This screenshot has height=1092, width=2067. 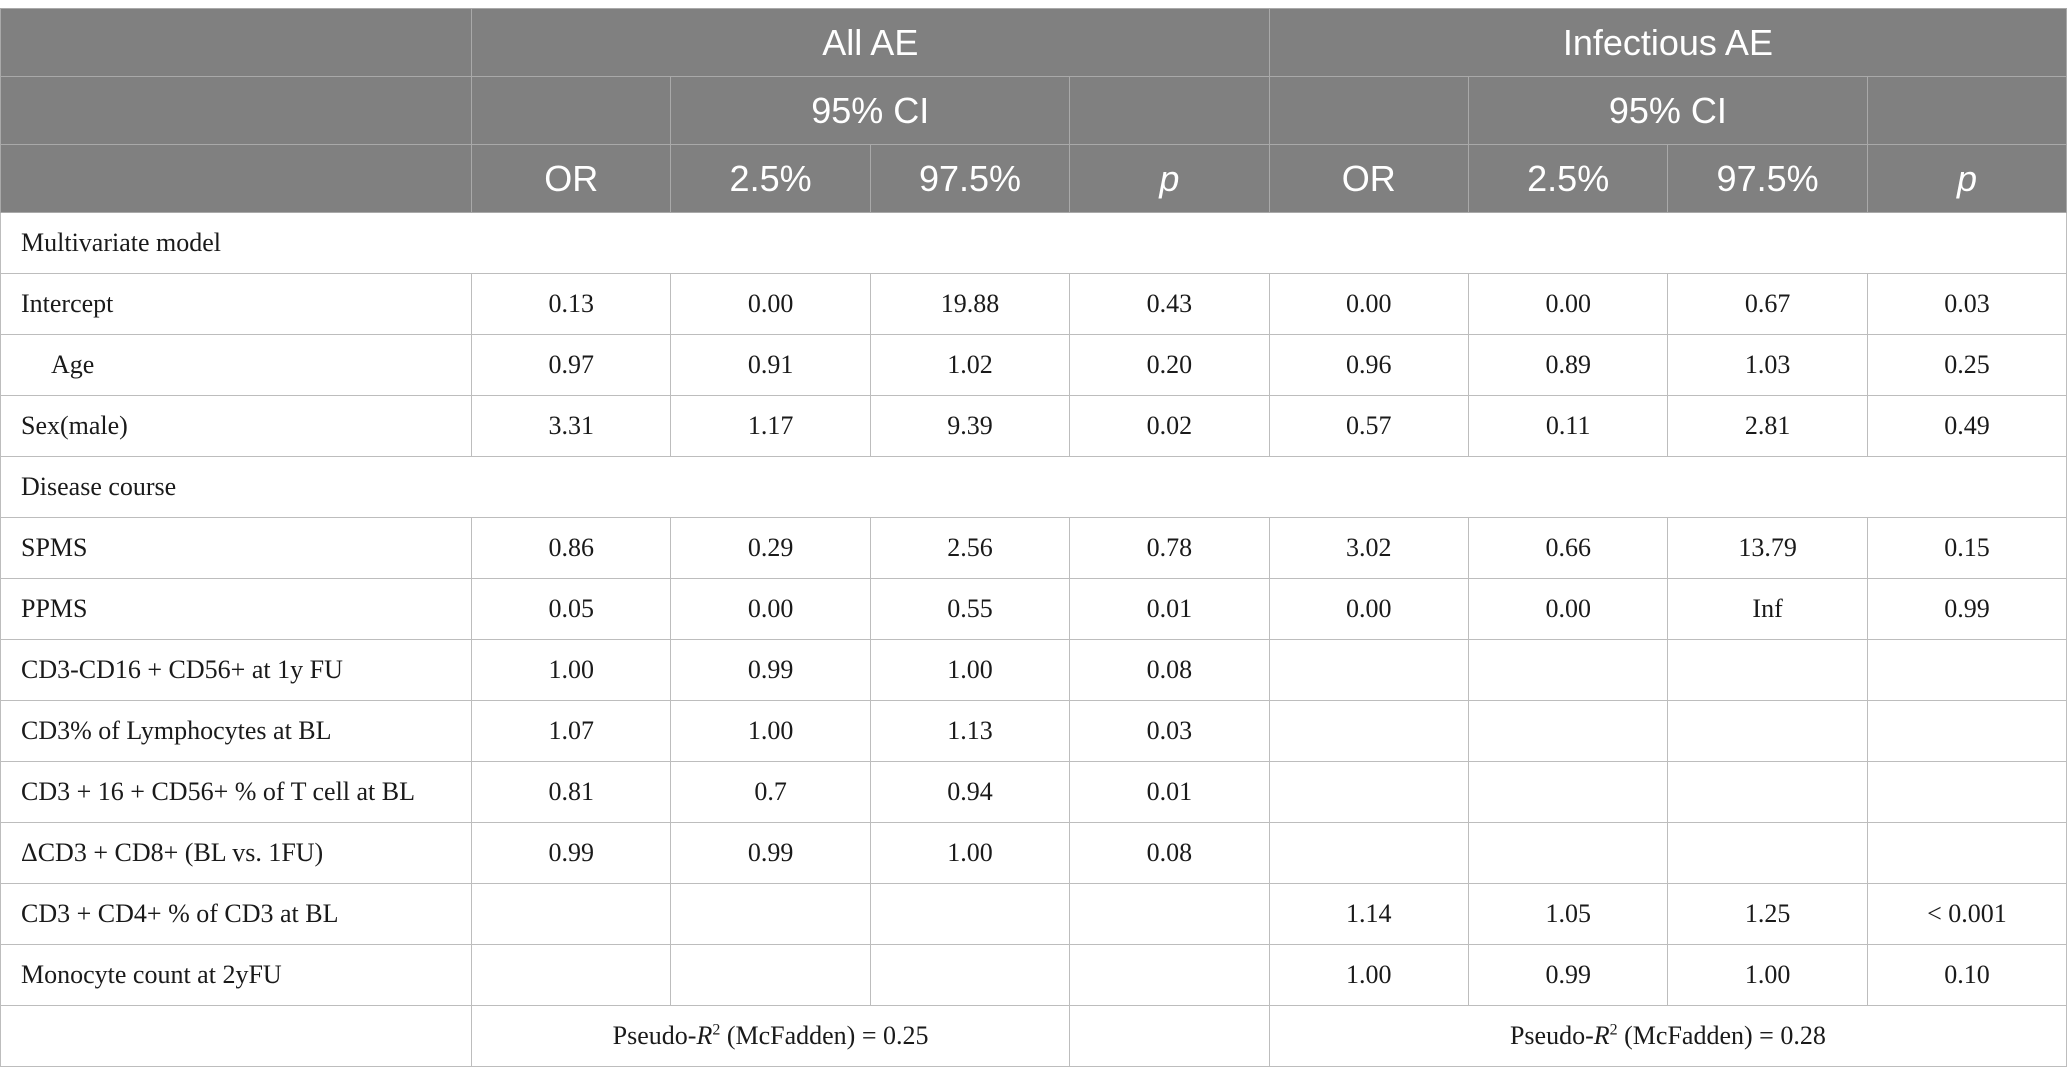 I want to click on cell-all-or: 1.07, so click(x=571, y=731).